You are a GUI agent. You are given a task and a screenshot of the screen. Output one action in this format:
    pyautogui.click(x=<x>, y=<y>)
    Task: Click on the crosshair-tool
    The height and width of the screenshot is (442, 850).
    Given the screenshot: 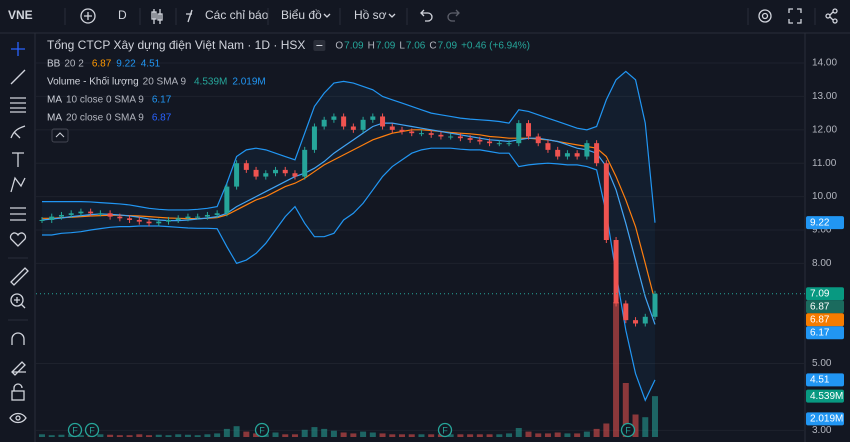 What is the action you would take?
    pyautogui.click(x=18, y=49)
    